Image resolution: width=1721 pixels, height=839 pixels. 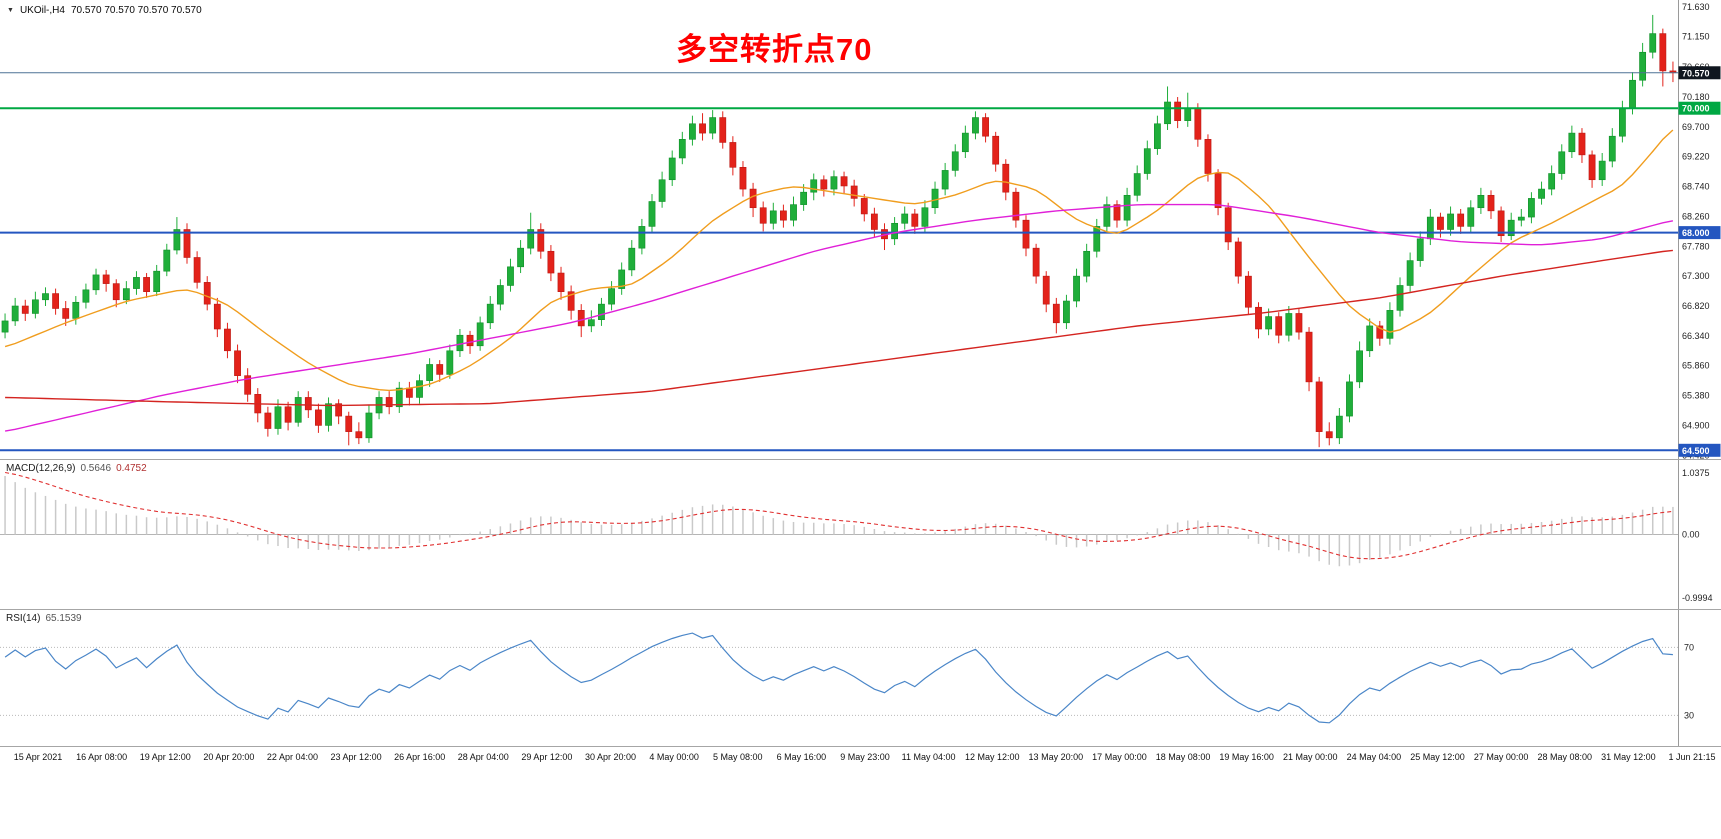 I want to click on rsi-label: RSI(14) 65.1539, so click(x=44, y=618).